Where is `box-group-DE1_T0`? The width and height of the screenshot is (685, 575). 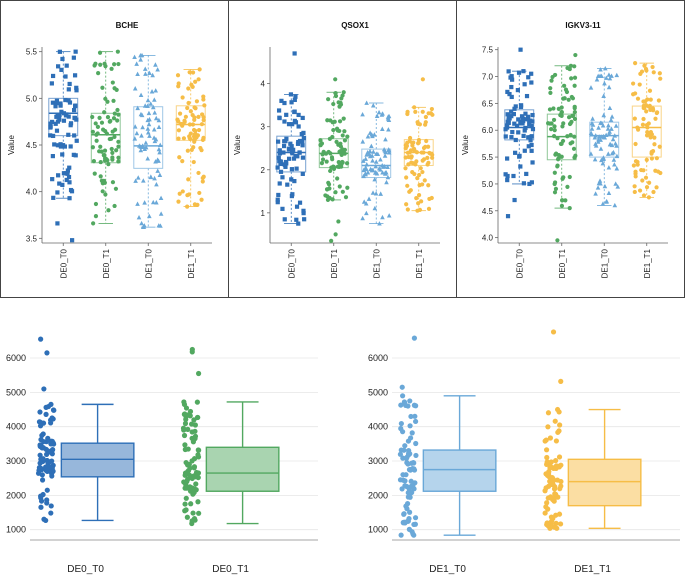
box-group-DE1_T0 is located at coordinates (148, 141).